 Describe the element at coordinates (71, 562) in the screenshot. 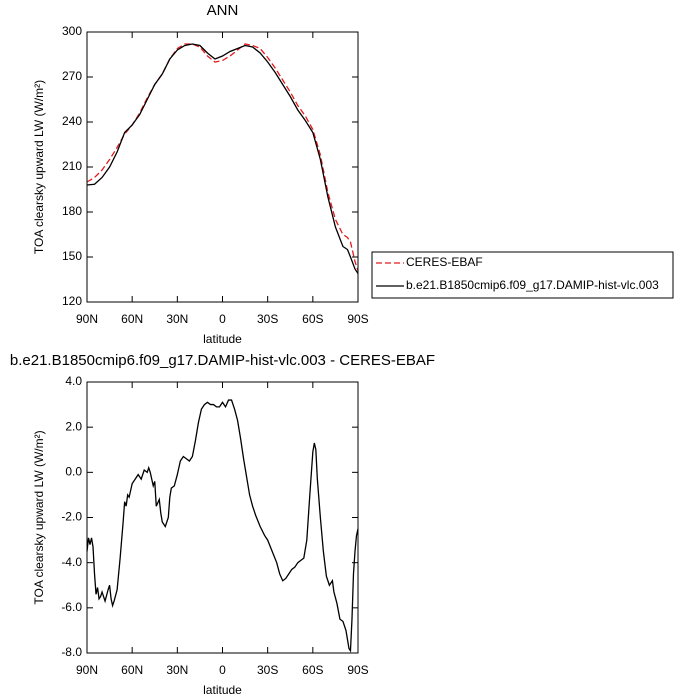

I see `y-tick-label: -4.0` at that location.